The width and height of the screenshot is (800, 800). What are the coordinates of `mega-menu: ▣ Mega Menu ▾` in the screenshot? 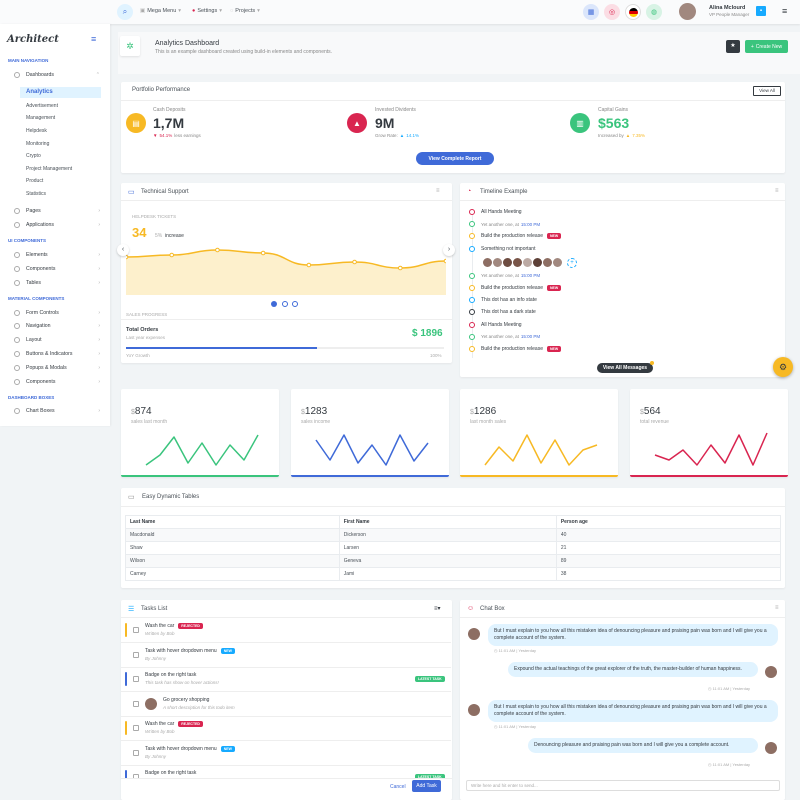 It's located at (161, 11).